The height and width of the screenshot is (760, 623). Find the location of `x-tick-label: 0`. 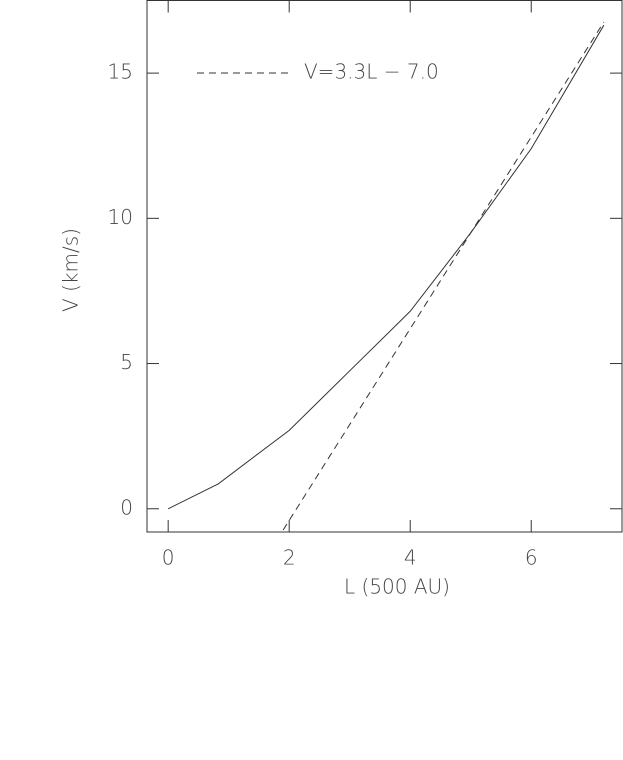

x-tick-label: 0 is located at coordinates (168, 558).